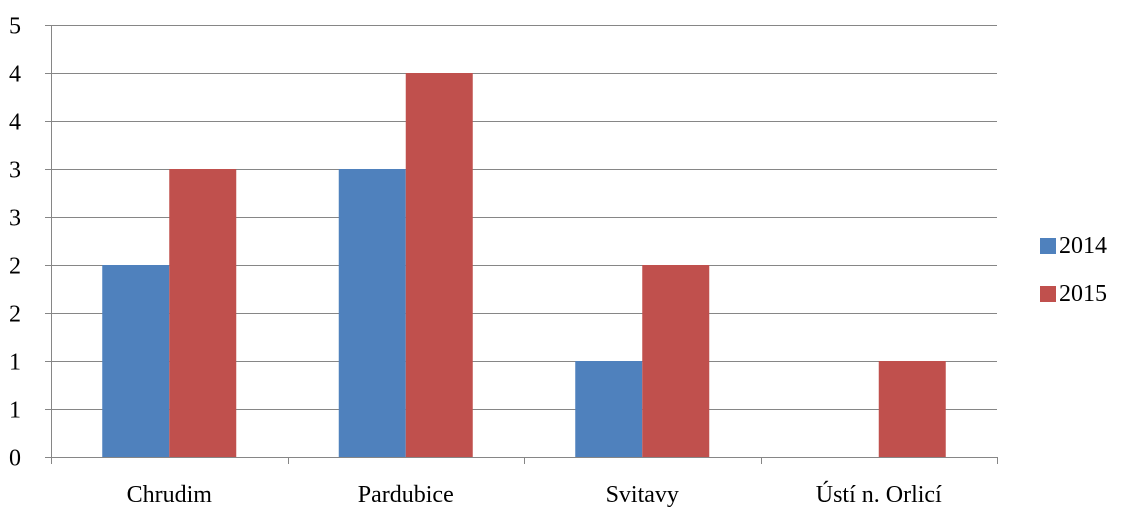  What do you see at coordinates (136, 361) in the screenshot?
I see `bar-2014-chrudim` at bounding box center [136, 361].